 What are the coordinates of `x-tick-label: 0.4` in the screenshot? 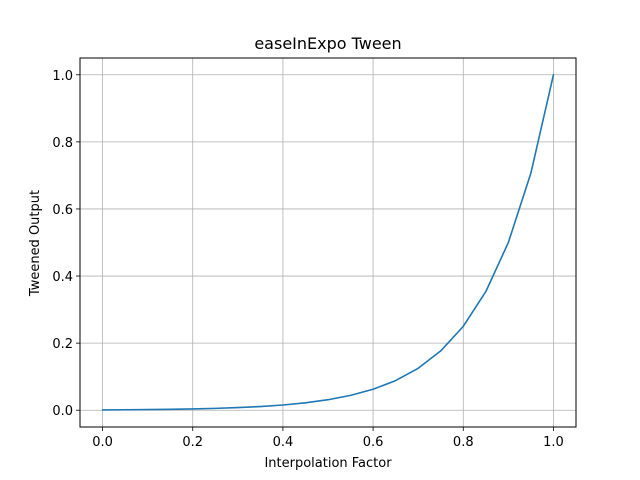 It's located at (283, 442).